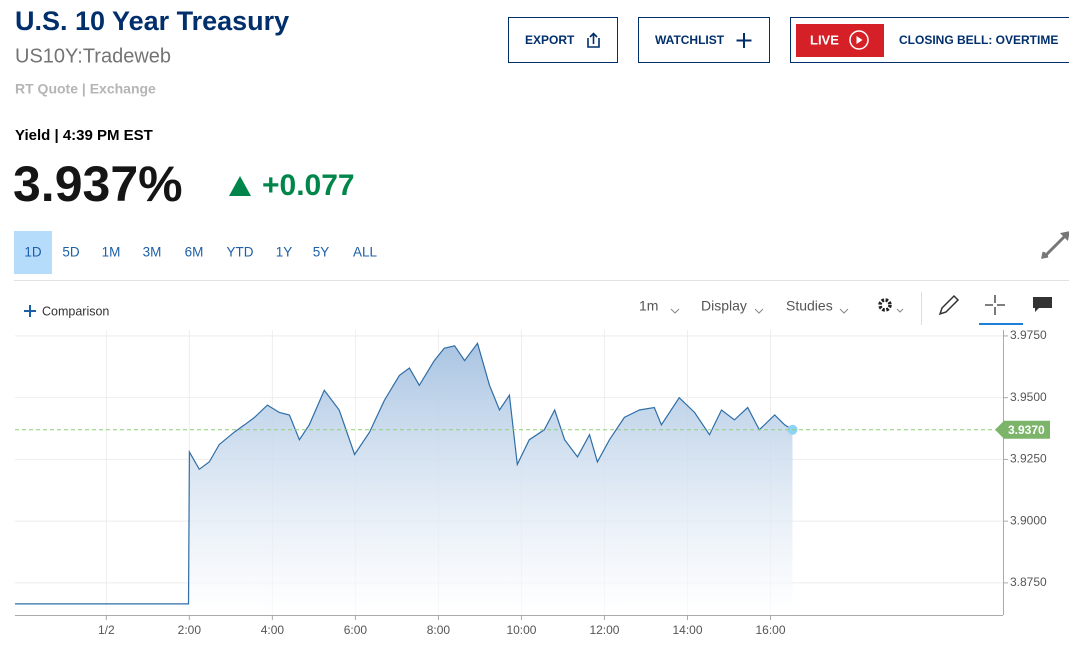  Describe the element at coordinates (1055, 245) in the screenshot. I see `expand-icon` at that location.